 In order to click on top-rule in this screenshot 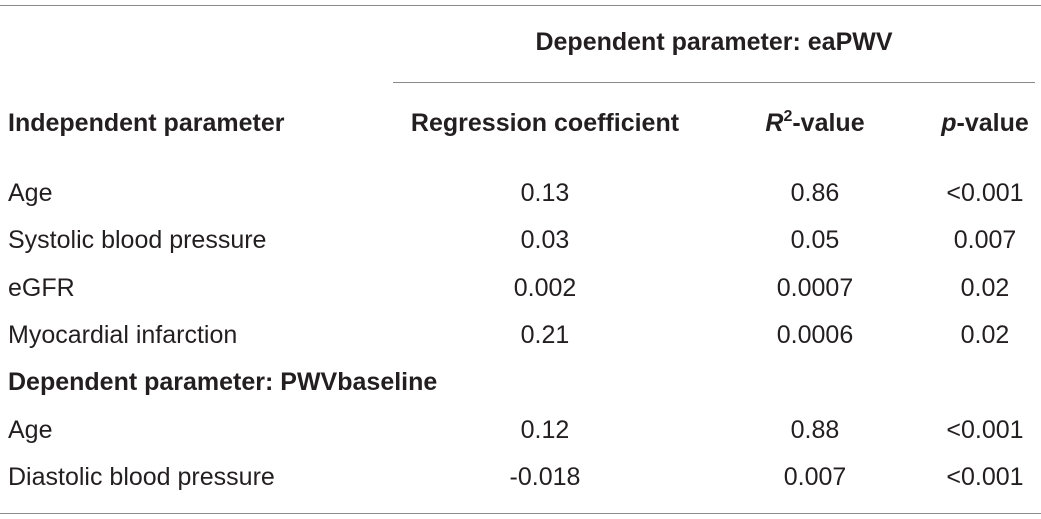, I will do `click(520, 5)`.